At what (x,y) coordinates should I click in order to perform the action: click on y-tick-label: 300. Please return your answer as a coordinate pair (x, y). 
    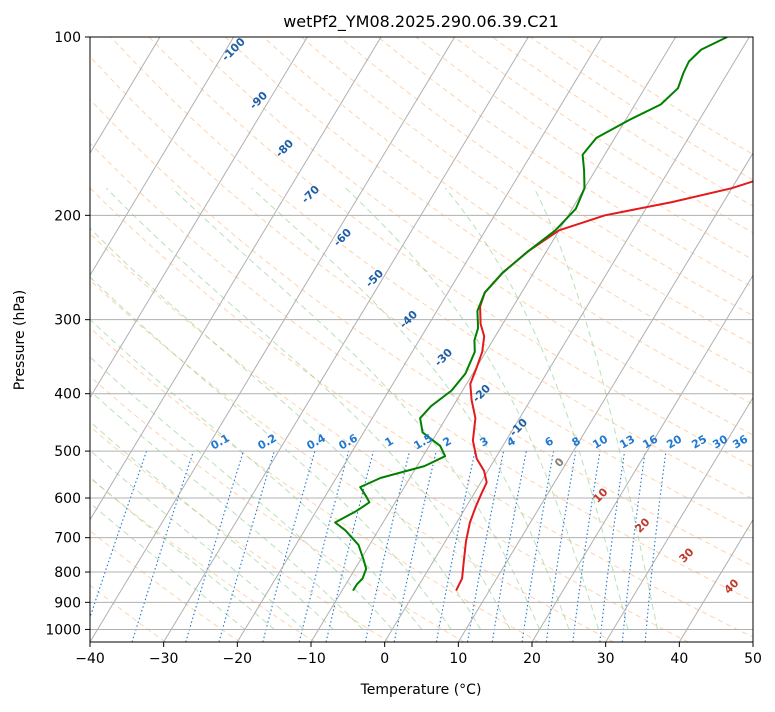
    Looking at the image, I should click on (67, 321).